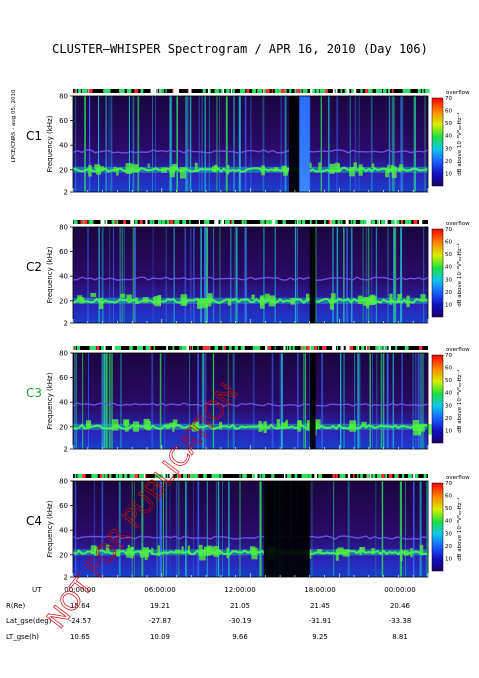 This screenshot has height=678, width=479. Describe the element at coordinates (63, 427) in the screenshot. I see `y-tick-label: 20` at that location.